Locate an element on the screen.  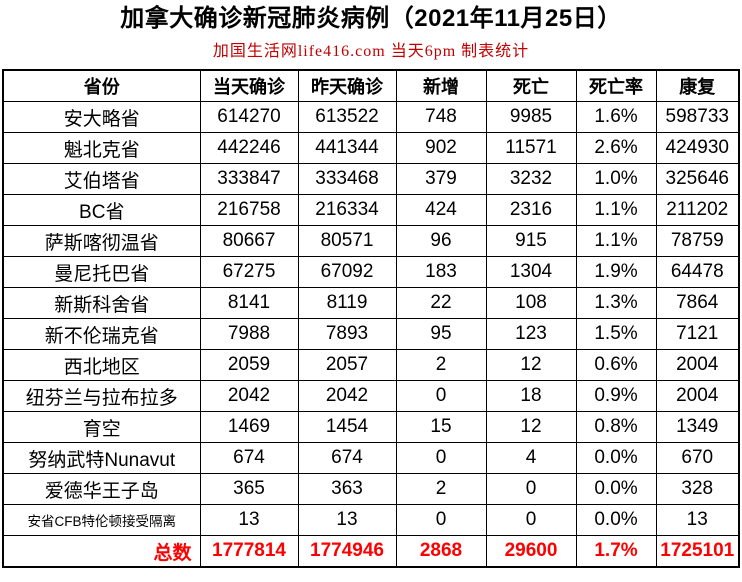
value-cell: 96 is located at coordinates (441, 241).